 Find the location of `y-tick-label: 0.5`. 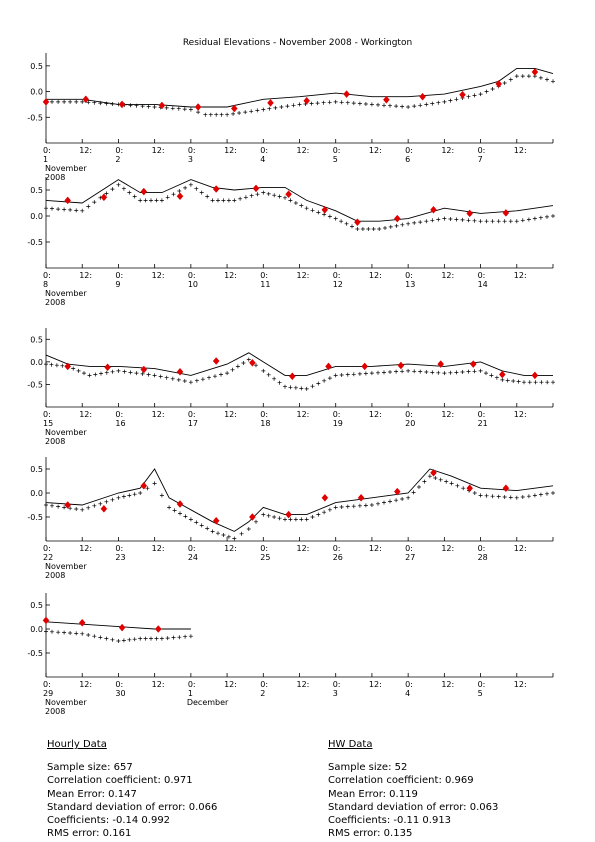

y-tick-label: 0.5 is located at coordinates (36, 66).